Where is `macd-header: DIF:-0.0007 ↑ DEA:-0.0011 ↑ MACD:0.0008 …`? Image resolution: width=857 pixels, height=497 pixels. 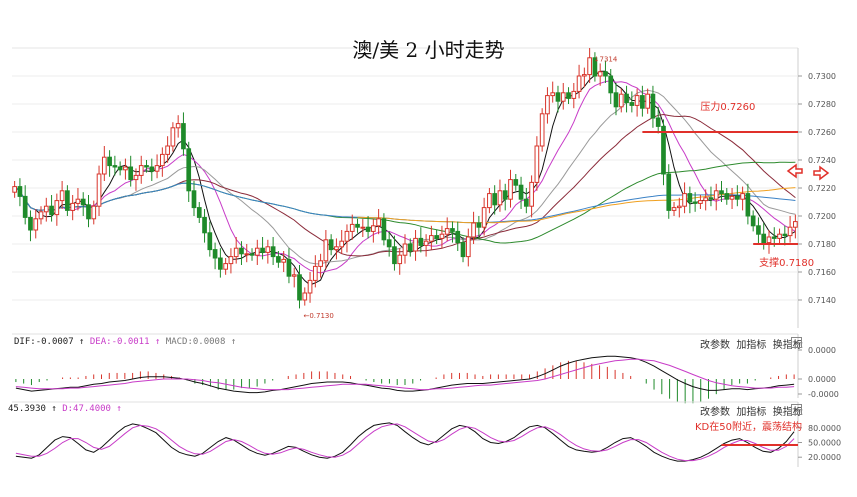
macd-header: DIF:-0.0007 ↑ DEA:-0.0011 ↑ MACD:0.0008 … is located at coordinates (125, 342).